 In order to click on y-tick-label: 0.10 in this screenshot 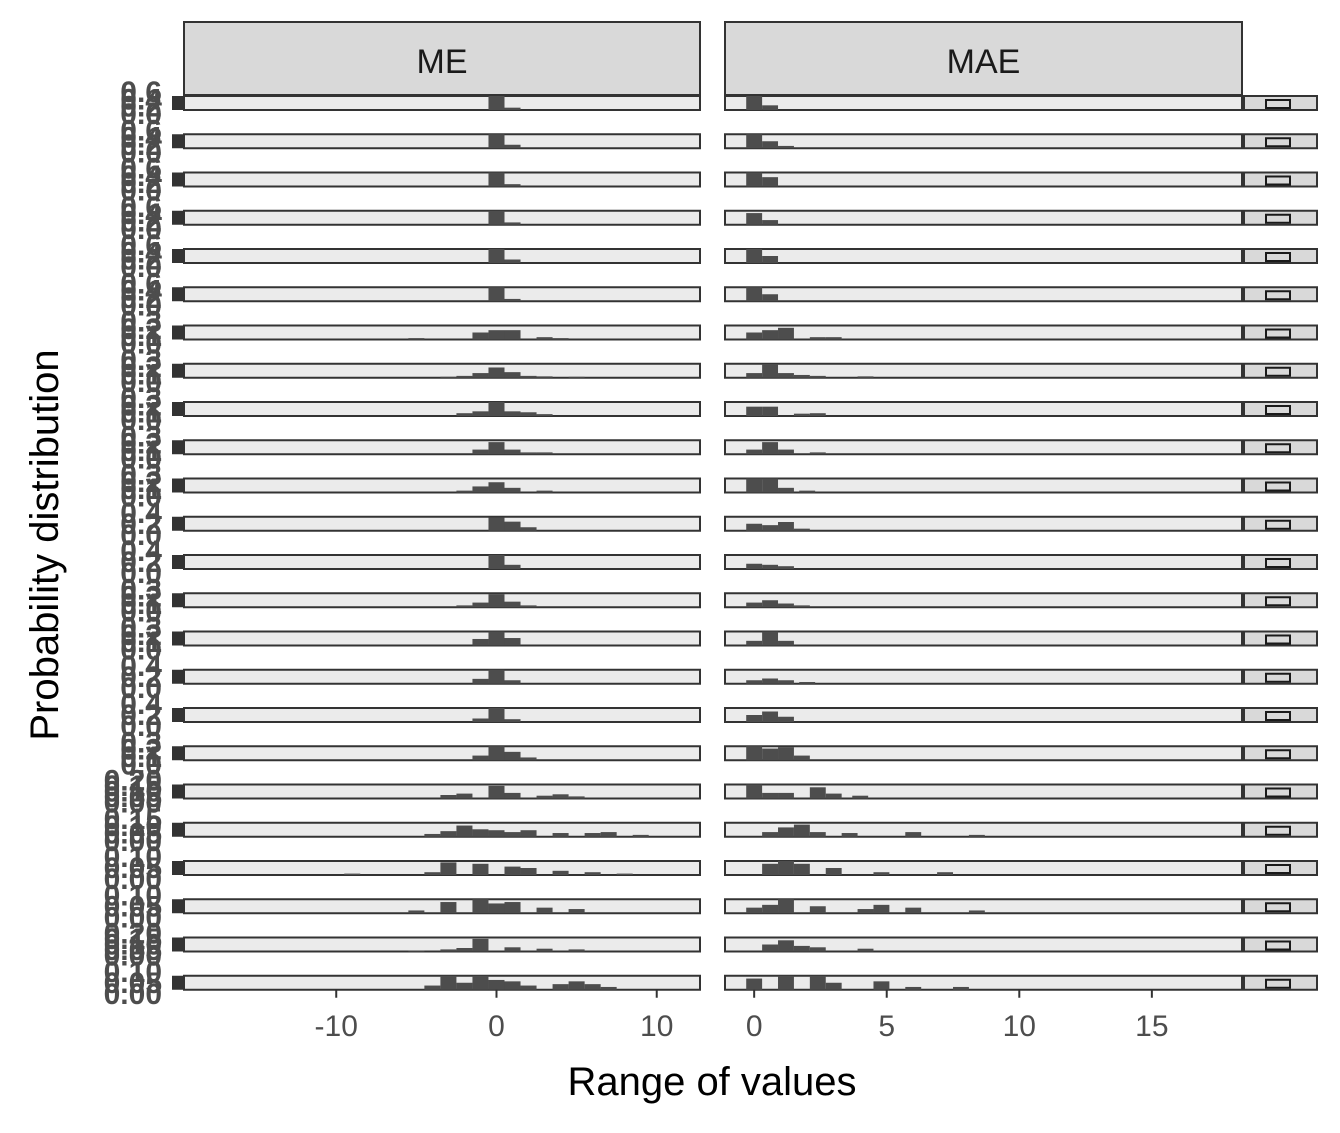, I will do `click(133, 792)`.